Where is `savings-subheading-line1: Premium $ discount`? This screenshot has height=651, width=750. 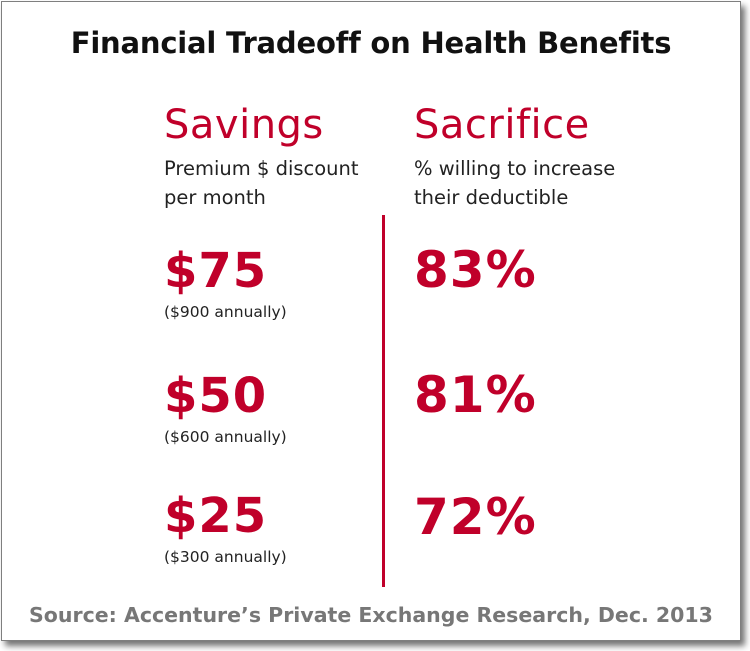
savings-subheading-line1: Premium $ discount is located at coordinates (261, 168).